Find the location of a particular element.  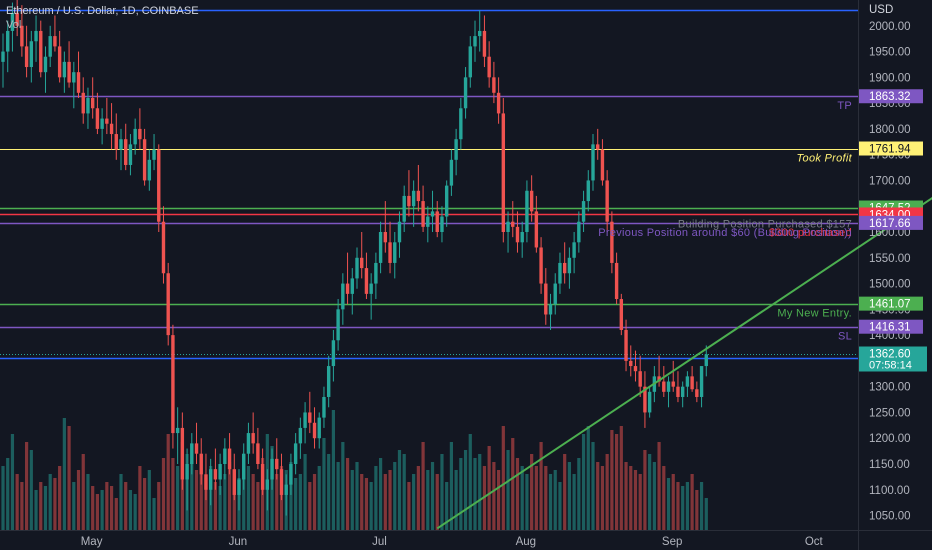

price-tick: 1150.00 is located at coordinates (889, 465).